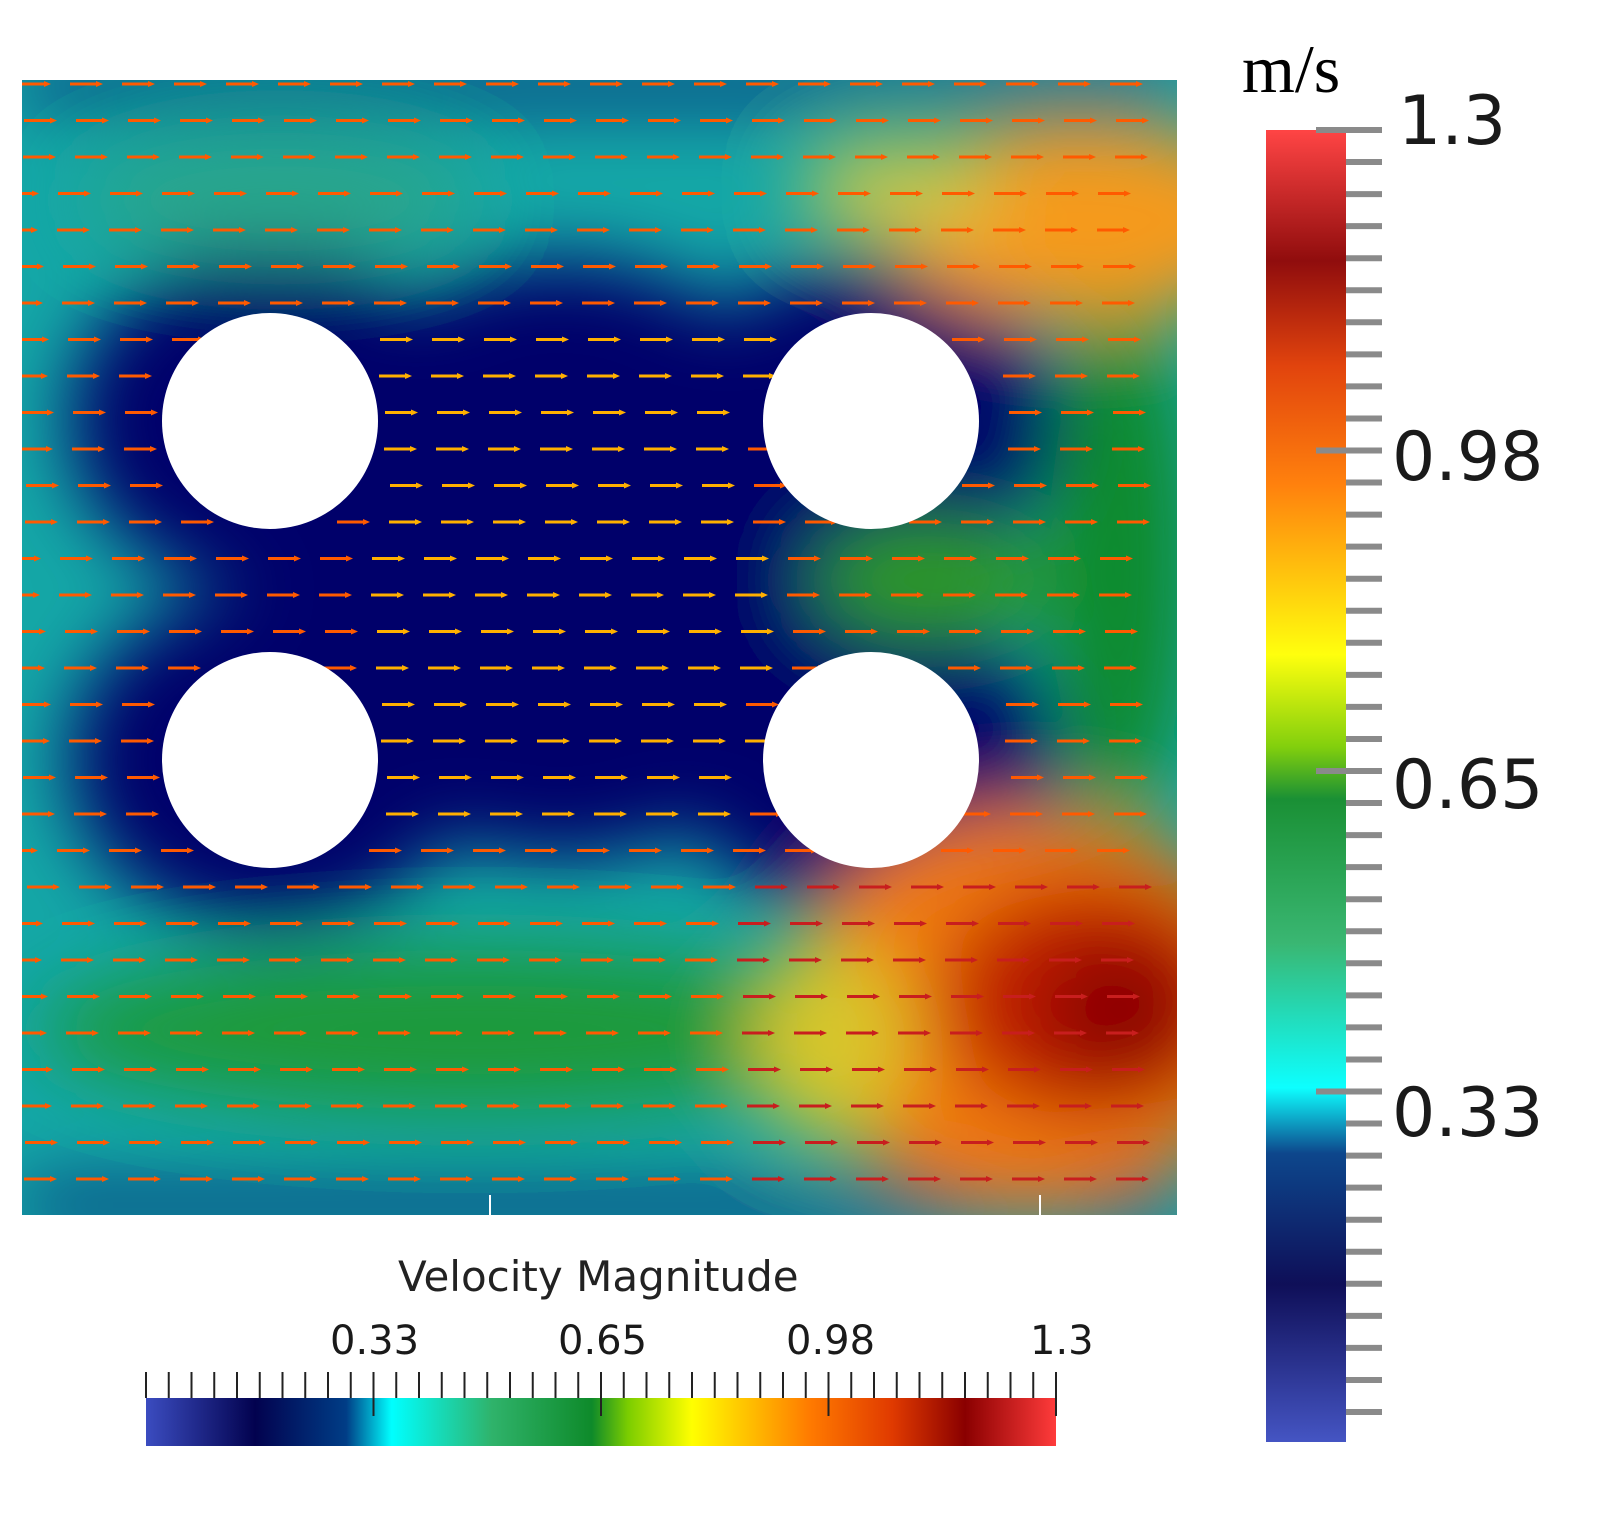 This screenshot has width=1607, height=1517. I want to click on vbar-tick-label-1: 0.65, so click(1468, 785).